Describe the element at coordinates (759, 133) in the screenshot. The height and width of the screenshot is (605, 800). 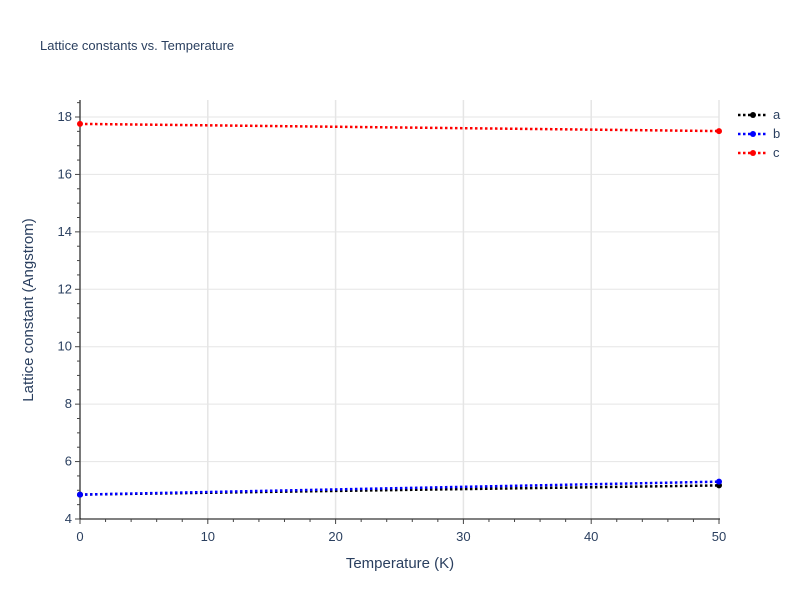
I see `legend: abc` at that location.